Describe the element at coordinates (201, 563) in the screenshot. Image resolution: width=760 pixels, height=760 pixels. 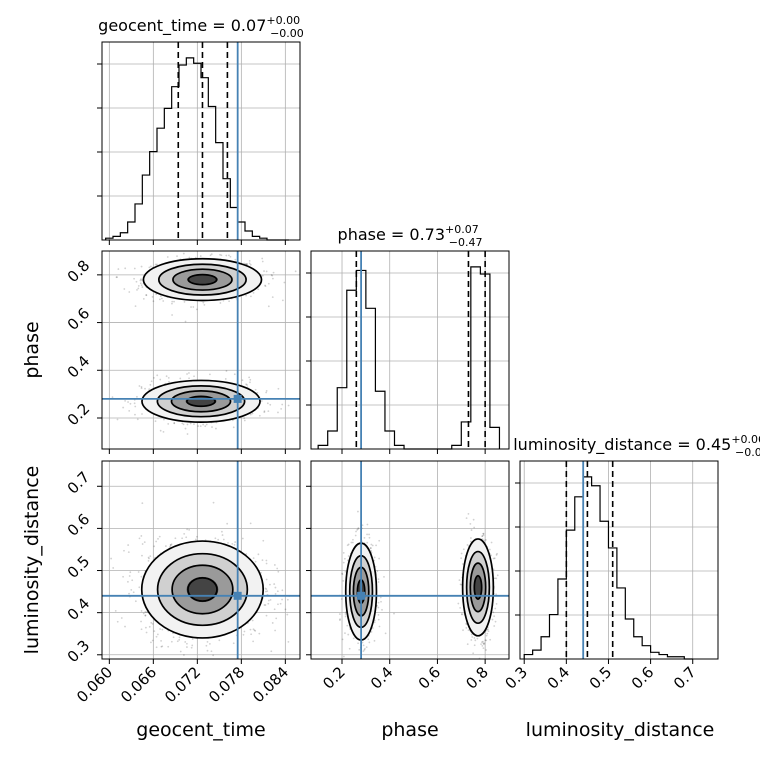
I see `panel-content` at that location.